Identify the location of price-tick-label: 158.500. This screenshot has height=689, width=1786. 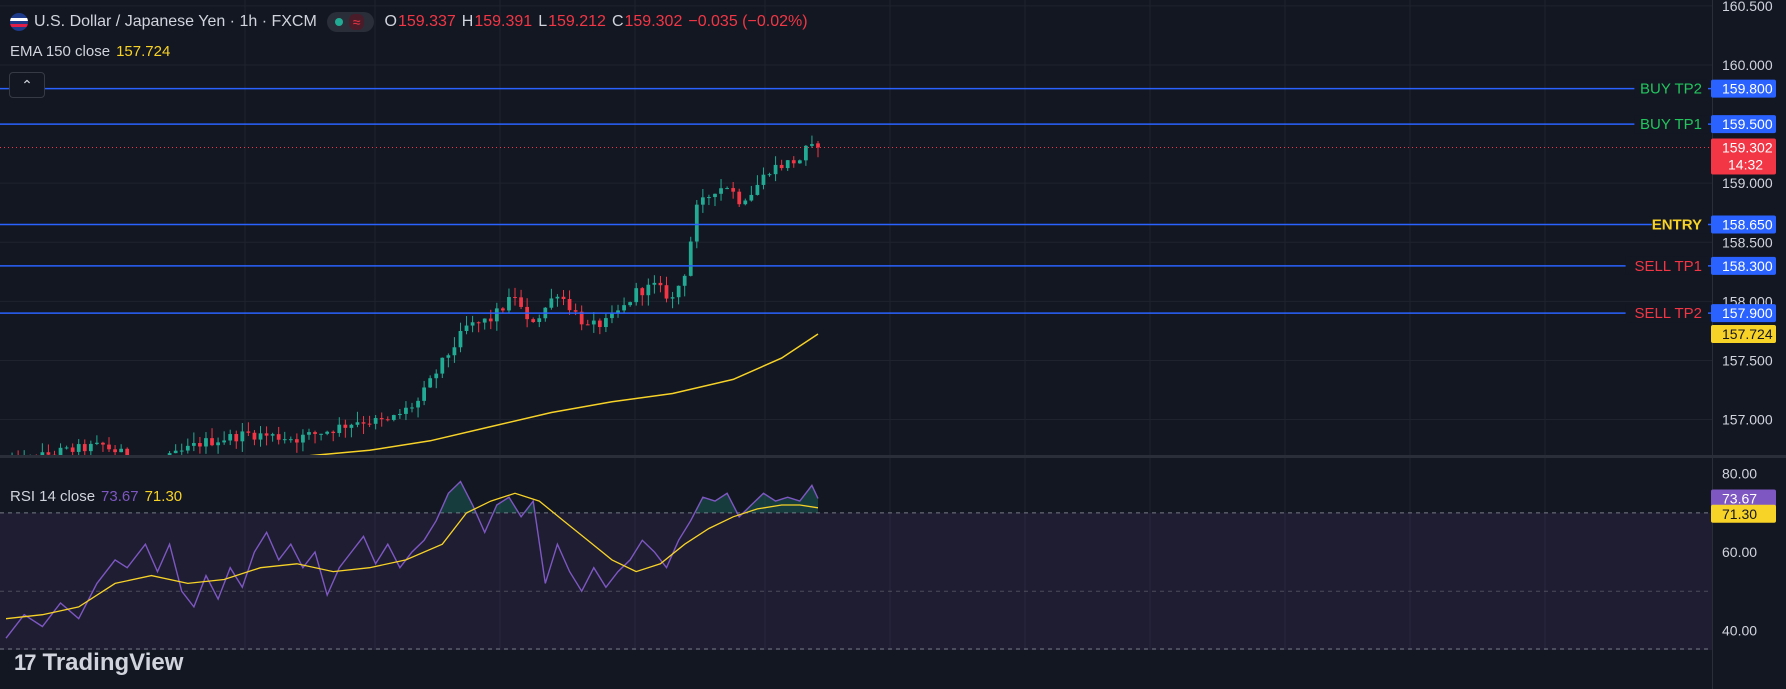
(1747, 242).